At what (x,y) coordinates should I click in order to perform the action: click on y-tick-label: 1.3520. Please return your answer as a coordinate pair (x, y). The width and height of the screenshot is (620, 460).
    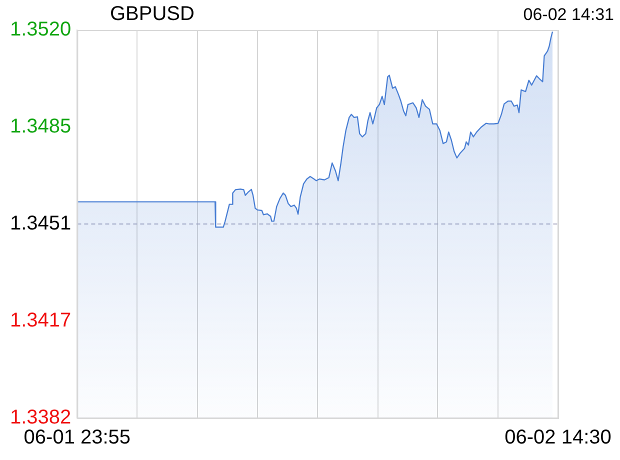
    Looking at the image, I should click on (41, 29).